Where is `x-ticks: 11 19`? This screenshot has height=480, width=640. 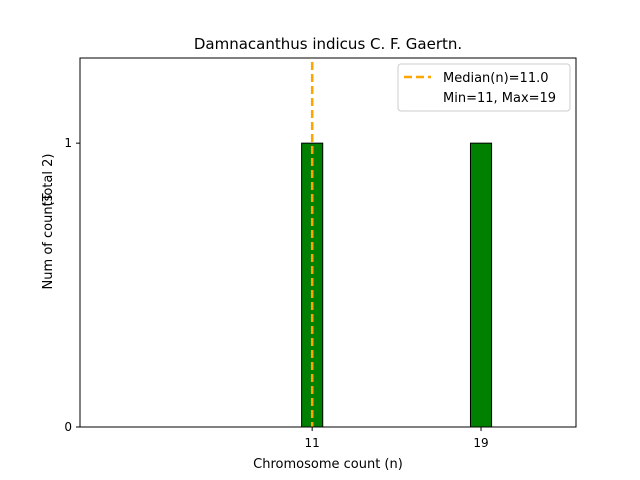 x-ticks: 11 19 is located at coordinates (397, 438).